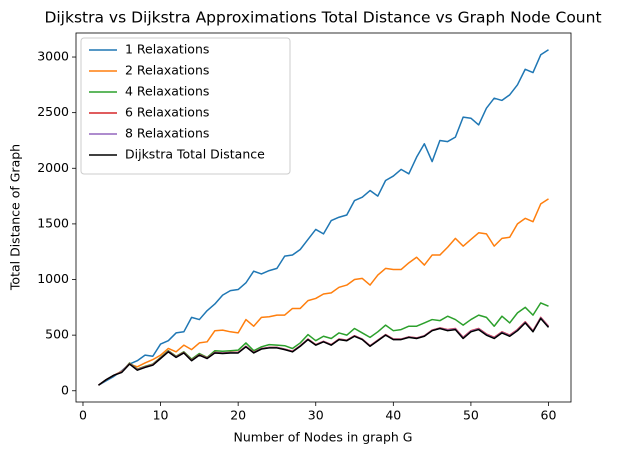 This screenshot has width=631, height=455. What do you see at coordinates (53, 56) in the screenshot?
I see `y-tick-label: 3000` at bounding box center [53, 56].